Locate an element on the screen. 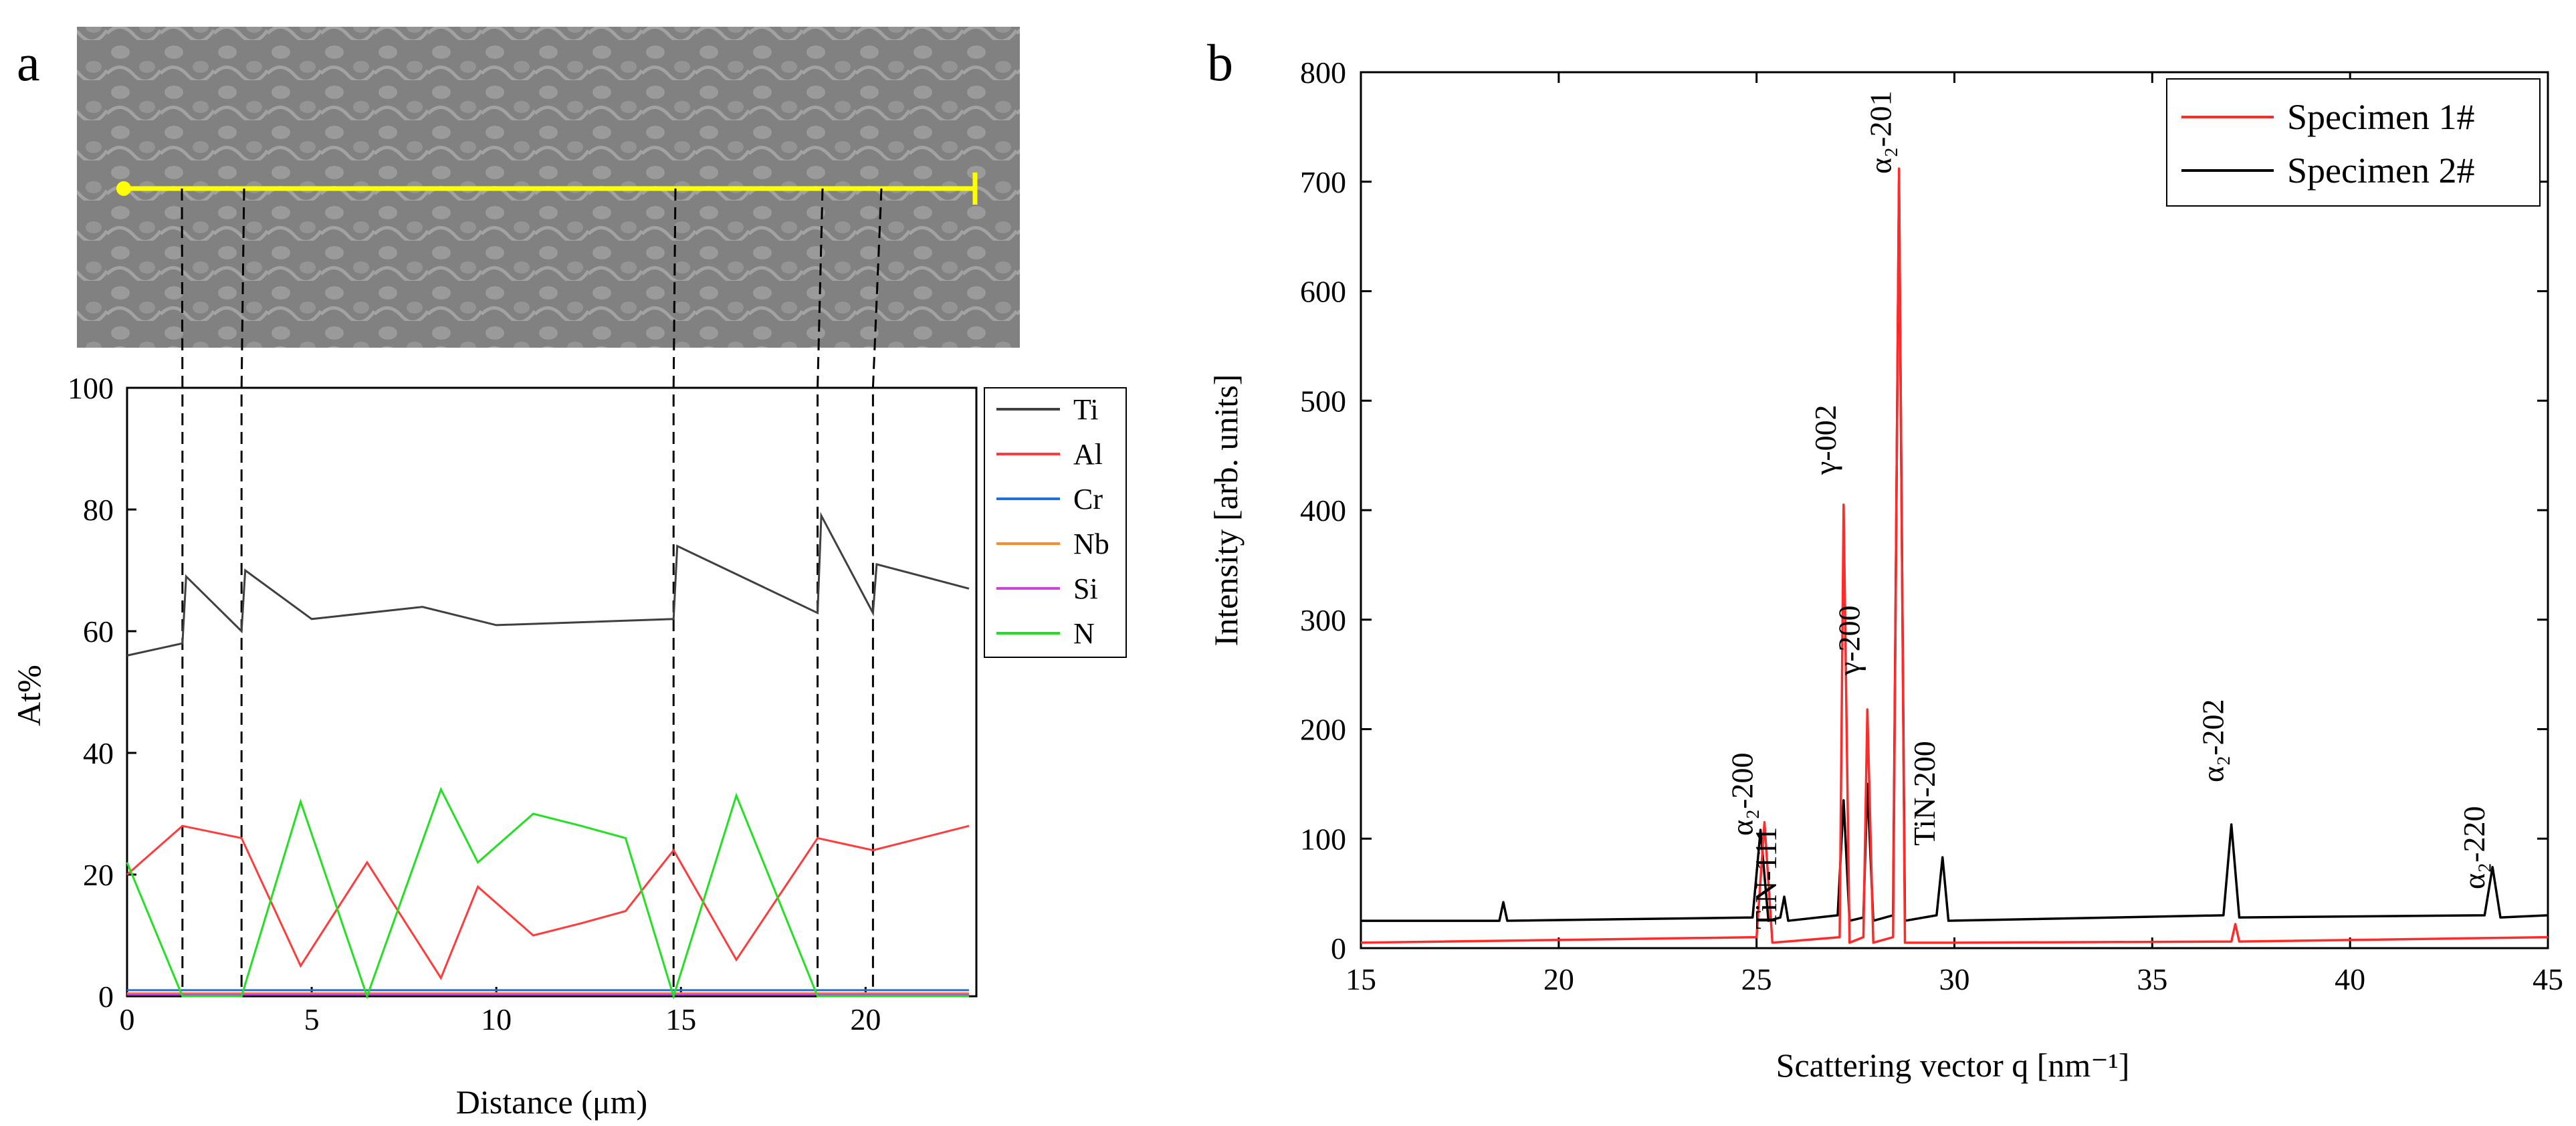 The width and height of the screenshot is (2576, 1126). peak-label: γ-002 is located at coordinates (1825, 440).